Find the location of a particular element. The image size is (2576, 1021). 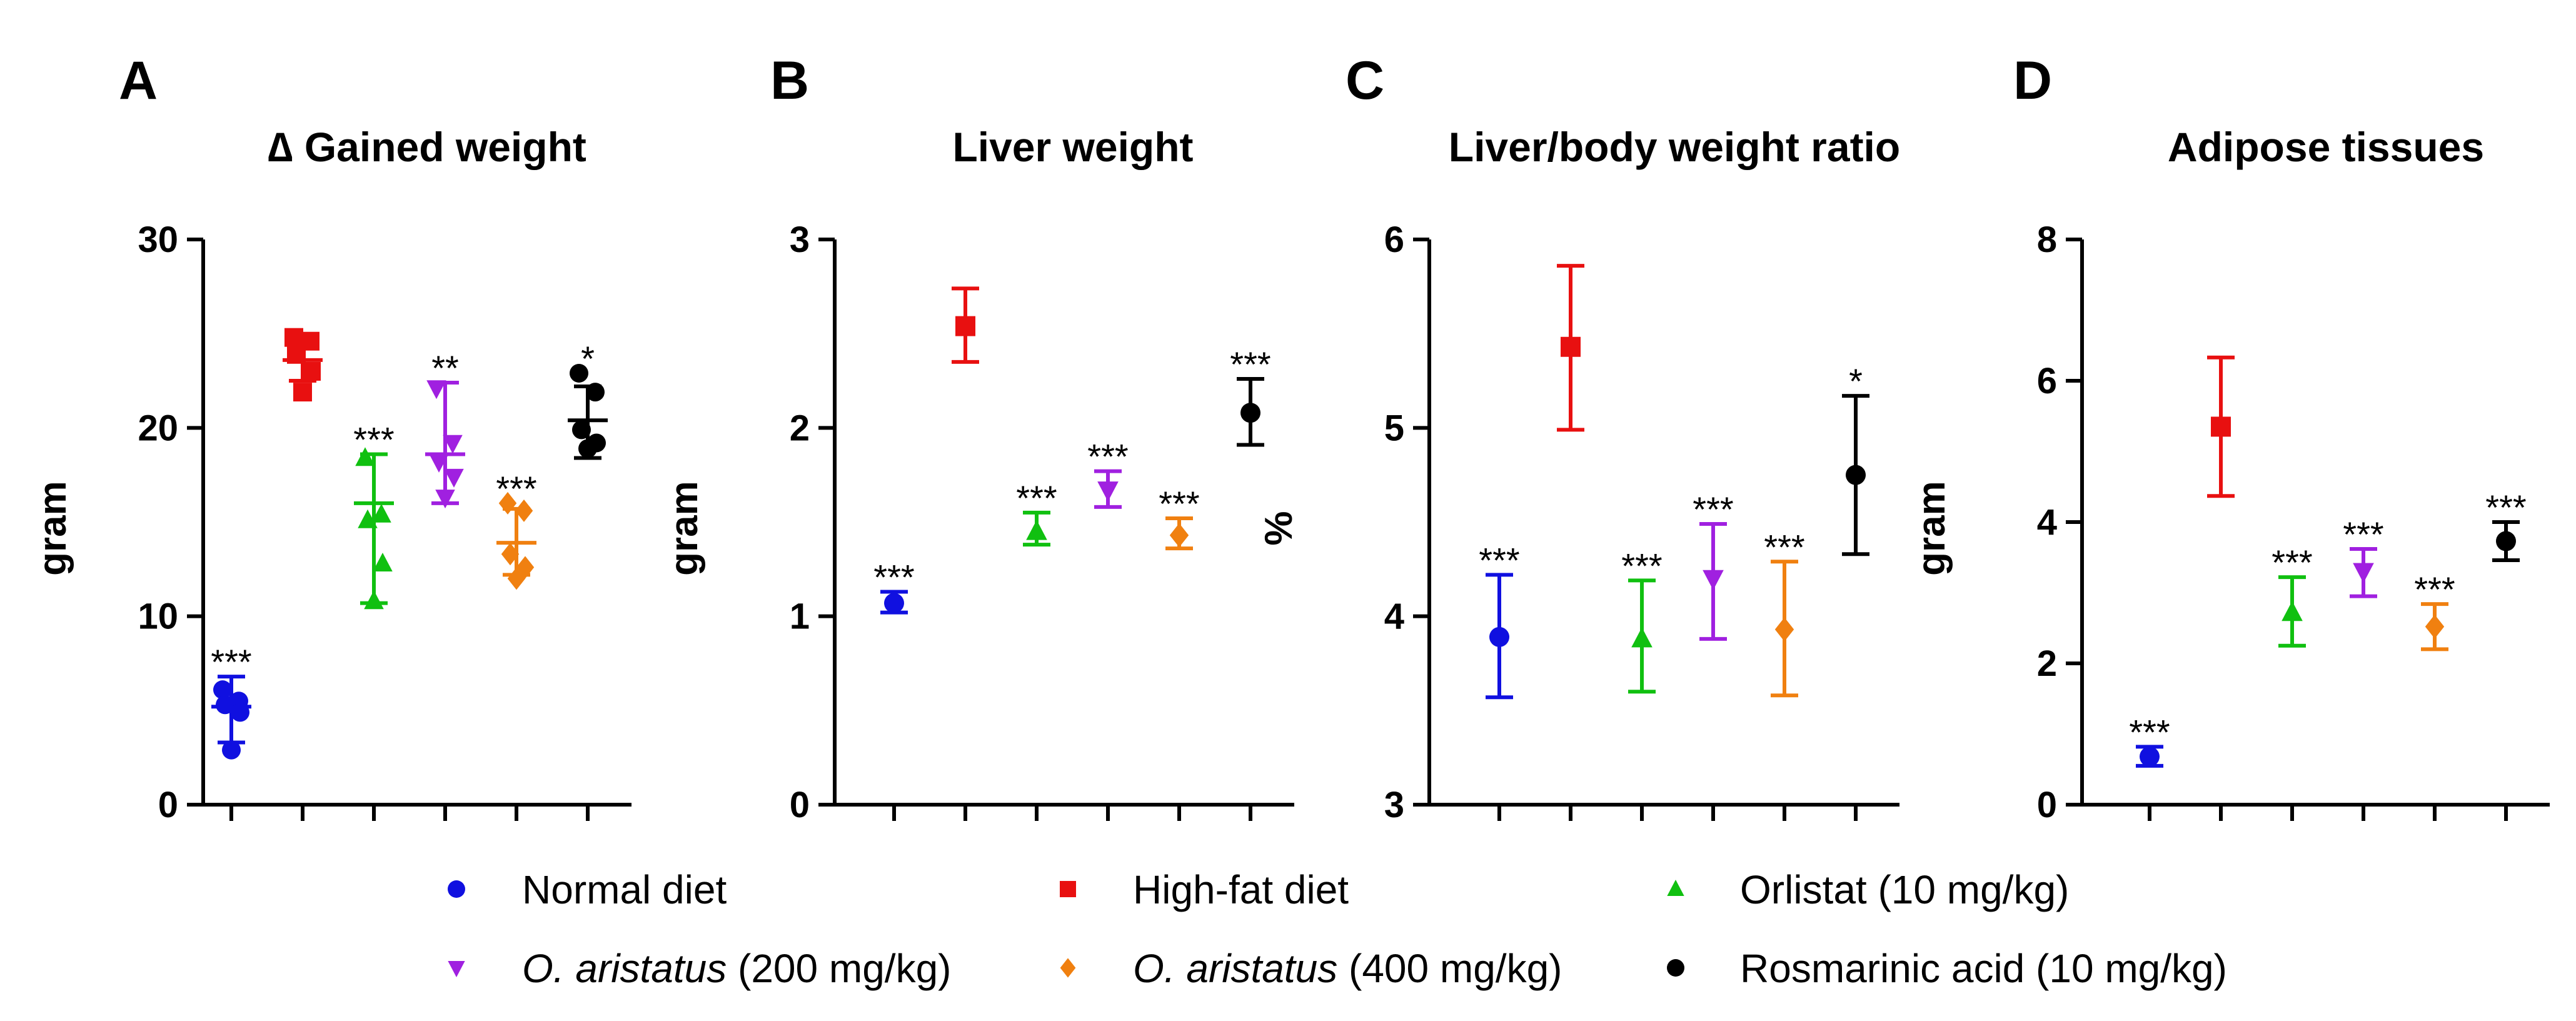

panel-letter-A: A is located at coordinates (138, 81).